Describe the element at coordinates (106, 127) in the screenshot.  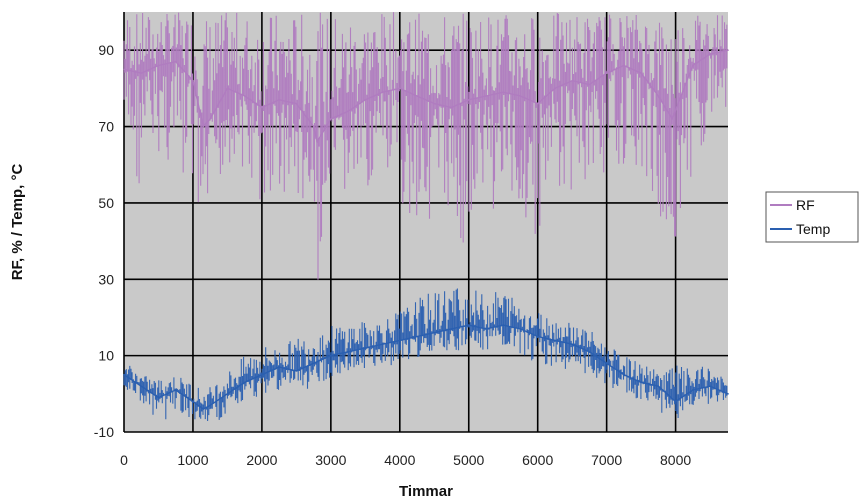
I see `y-tick-label: 70` at that location.